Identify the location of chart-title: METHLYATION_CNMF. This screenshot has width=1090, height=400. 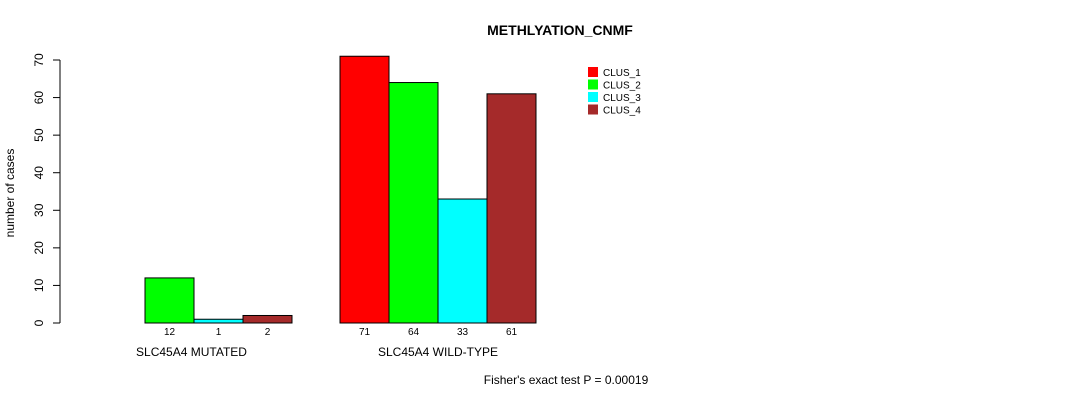
(560, 30).